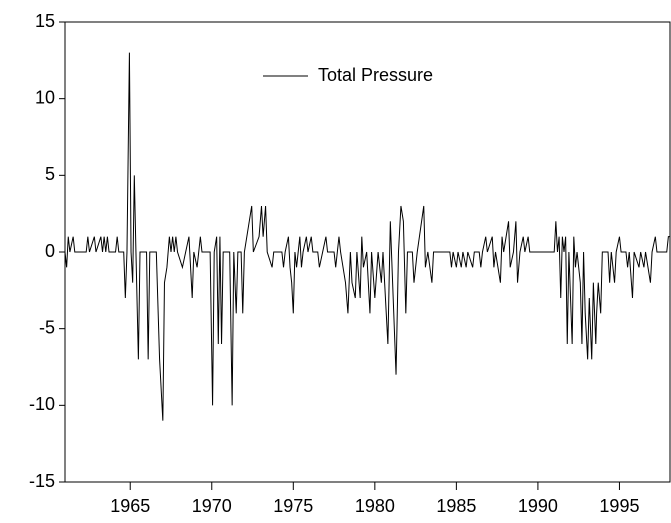 The image size is (671, 523). I want to click on y-tick-label: -10, so click(42, 404).